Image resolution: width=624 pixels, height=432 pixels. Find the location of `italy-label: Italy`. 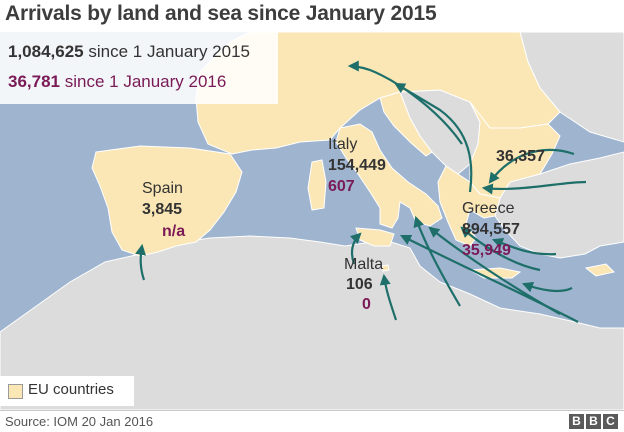

italy-label: Italy is located at coordinates (343, 144).